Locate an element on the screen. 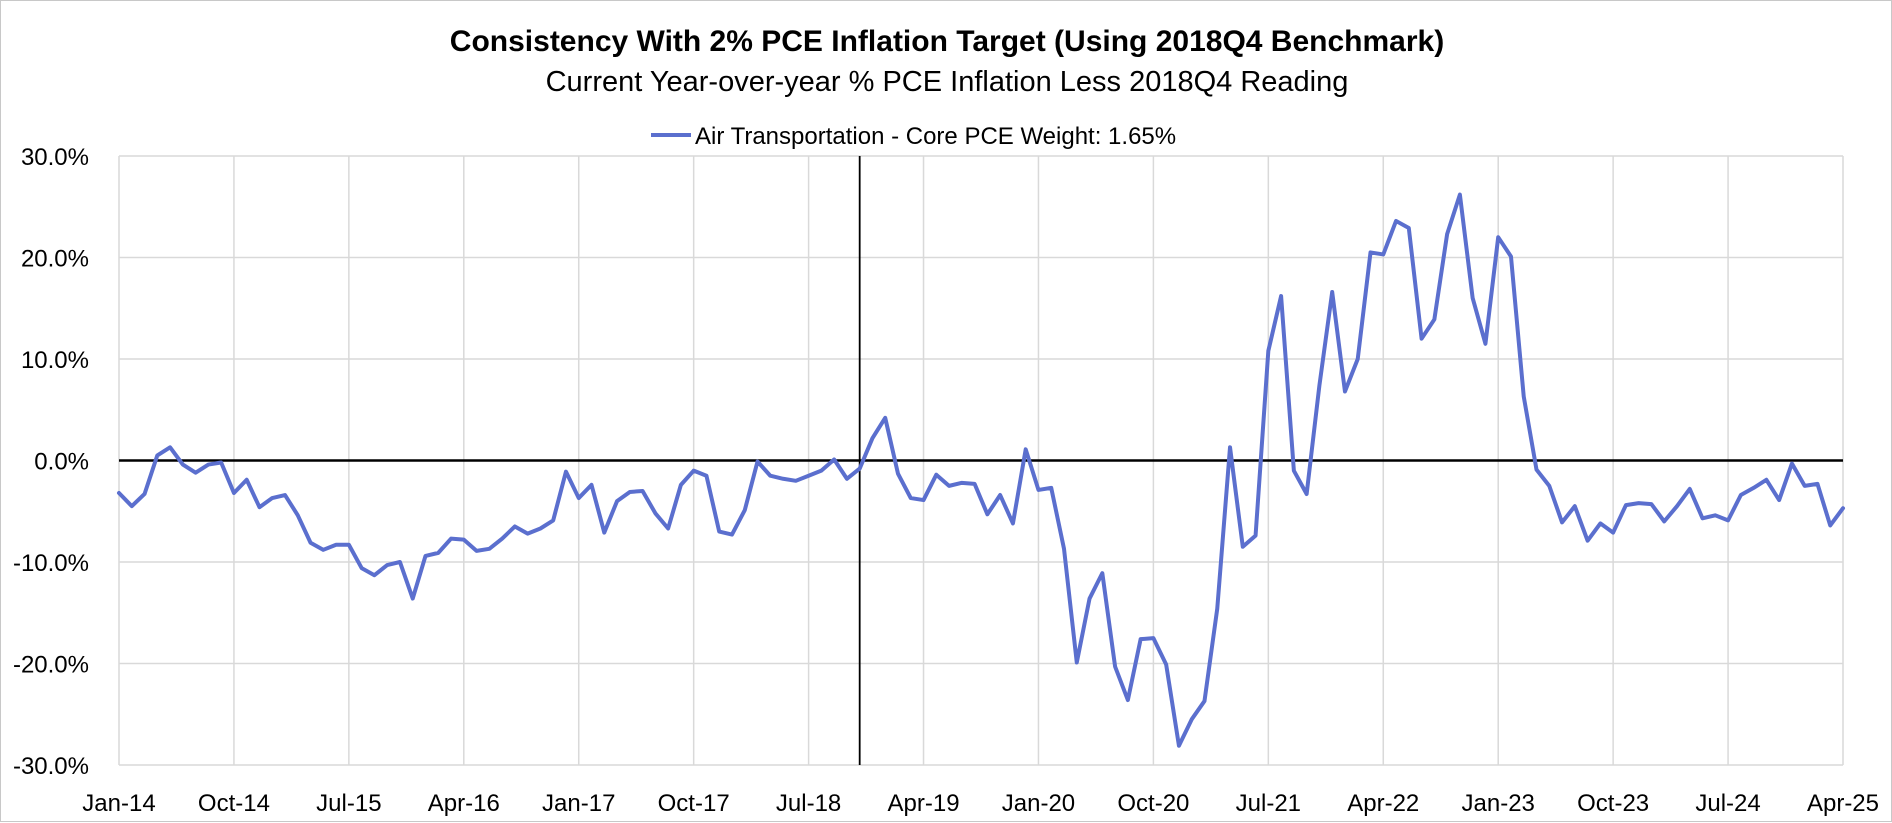 Image resolution: width=1892 pixels, height=823 pixels. x-tick-label: Jan-17 is located at coordinates (578, 803).